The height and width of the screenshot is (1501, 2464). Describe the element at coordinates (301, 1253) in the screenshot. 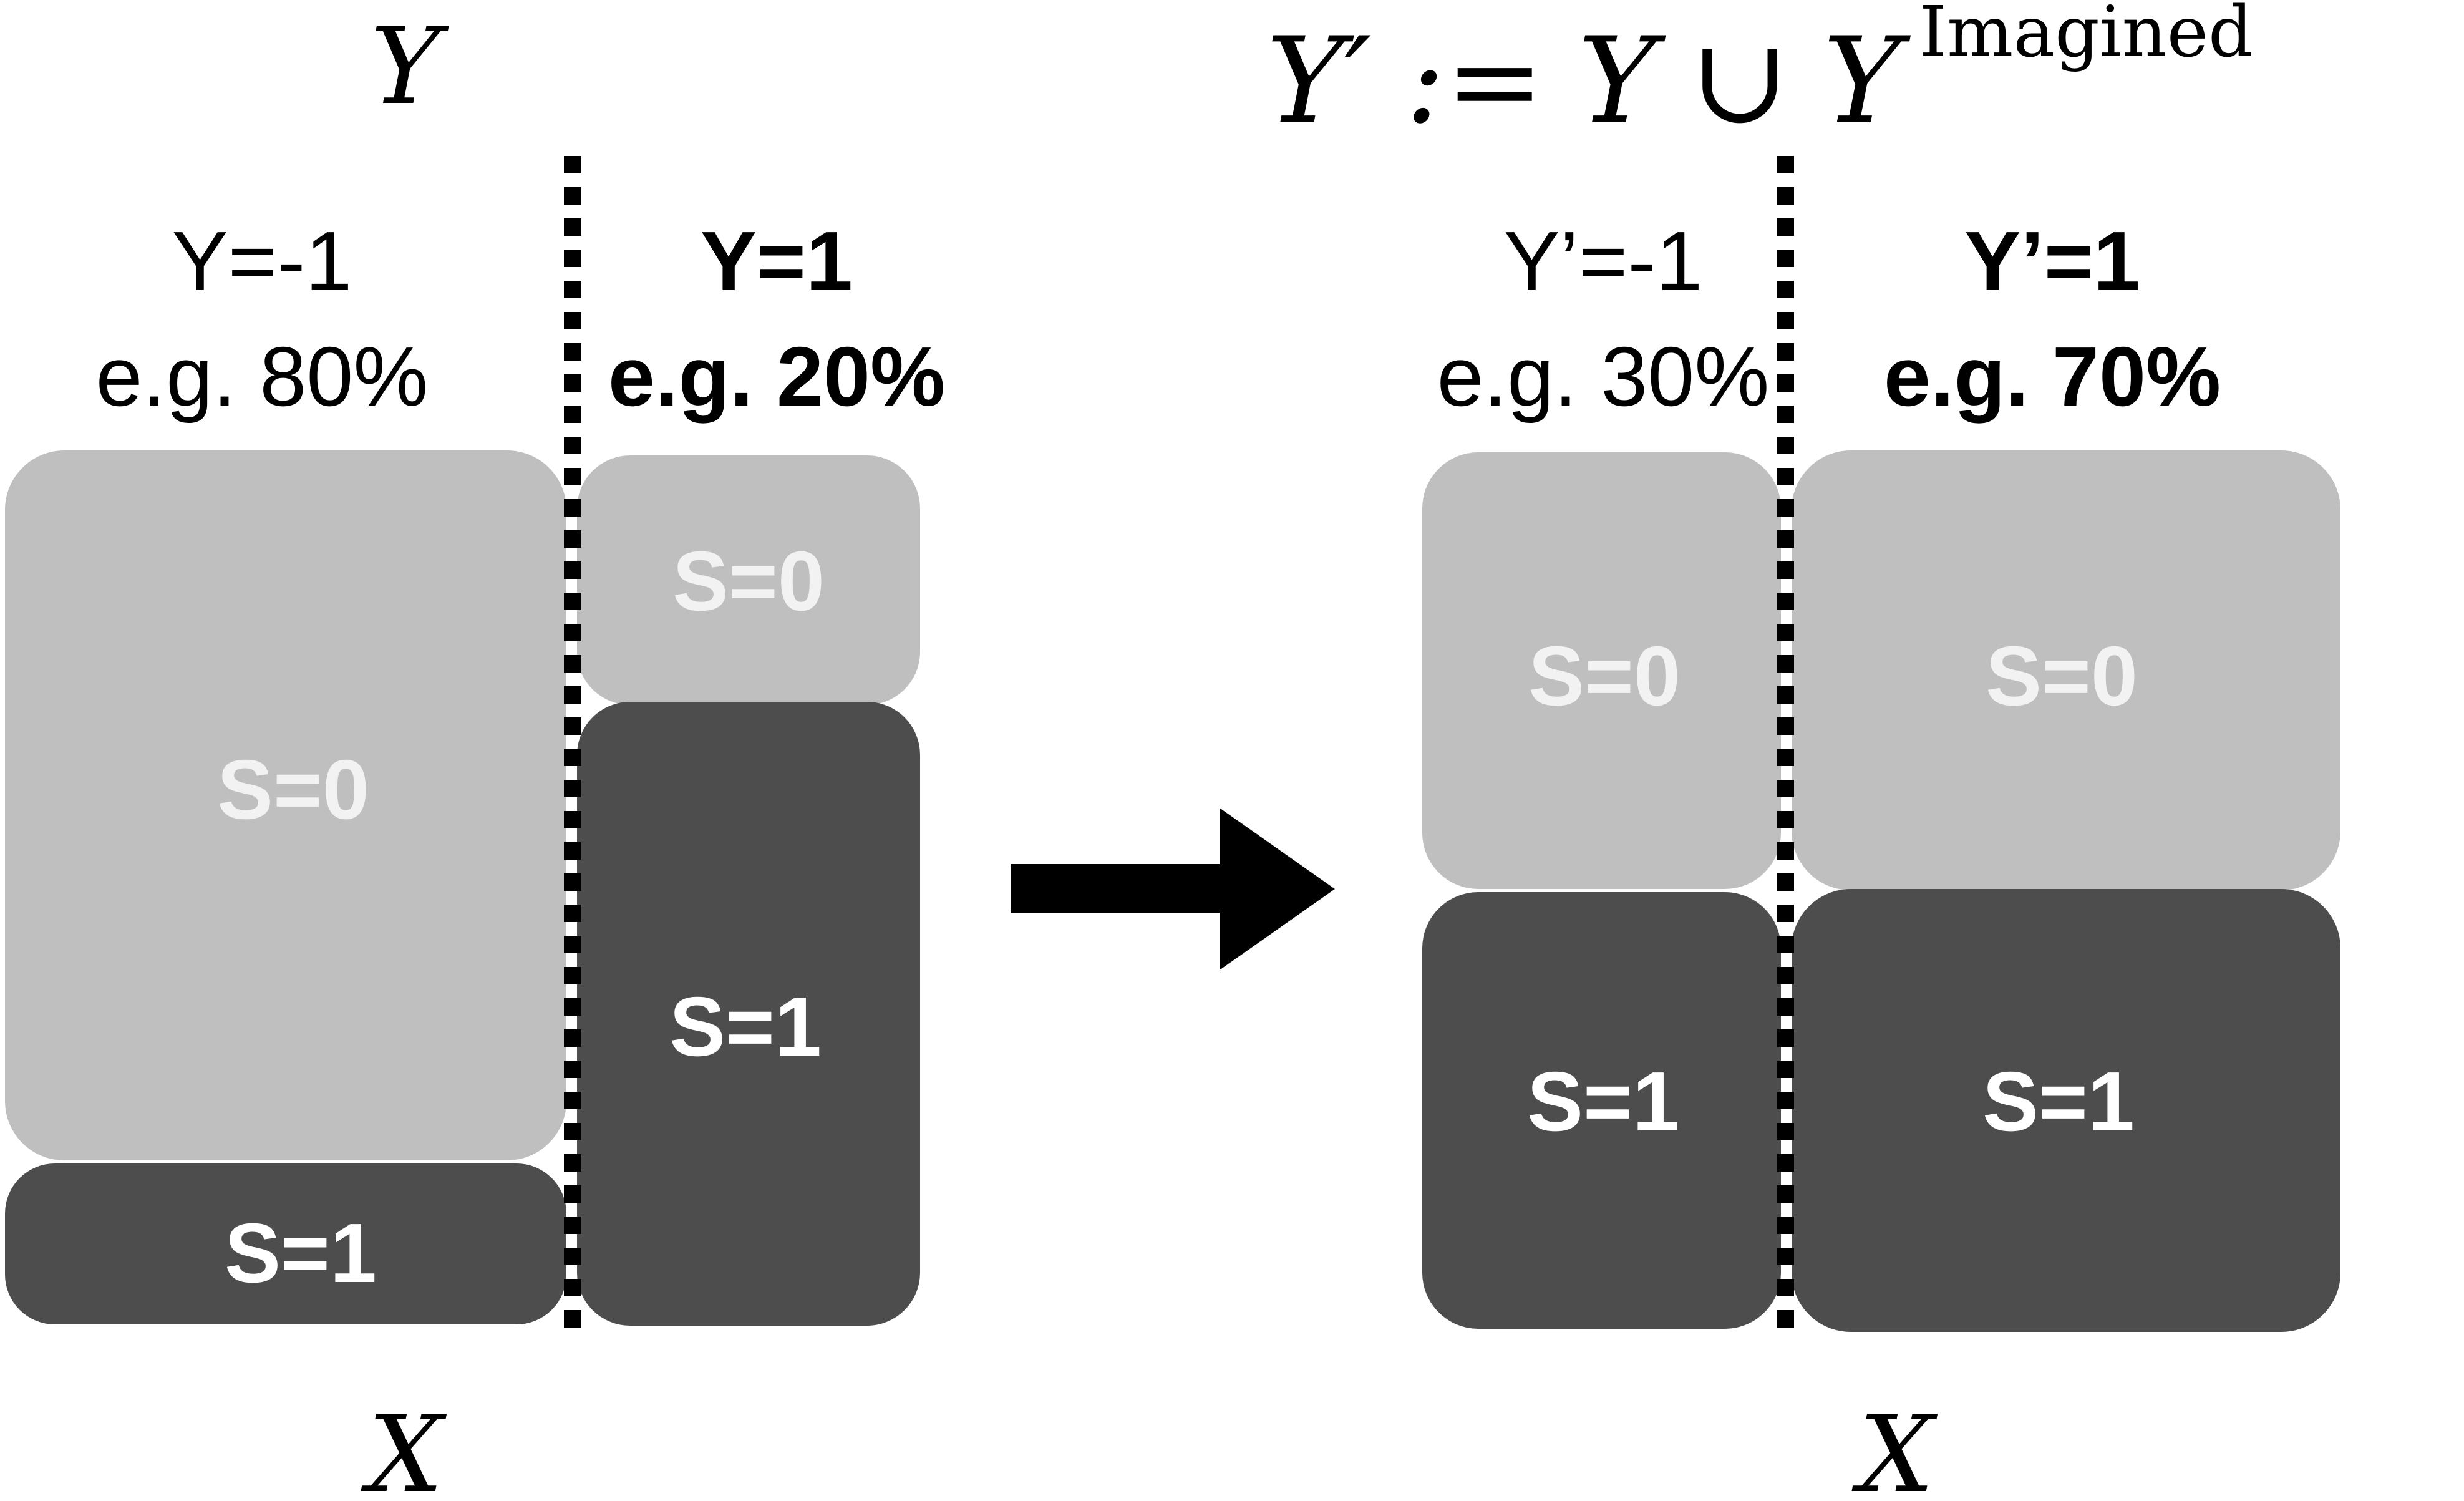

I see `left-neg-s1-label: S=1` at that location.